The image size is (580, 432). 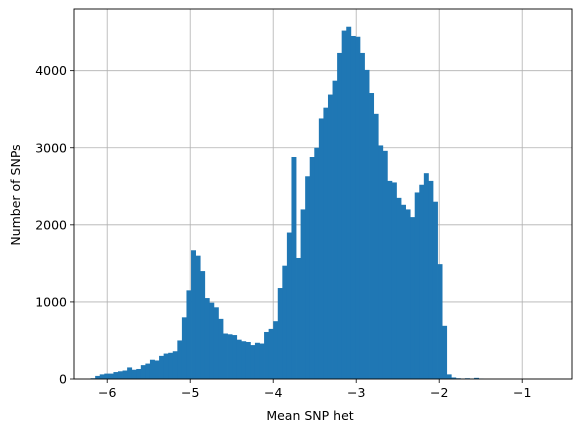 I want to click on y-tick-label: 3000, so click(x=51, y=147).